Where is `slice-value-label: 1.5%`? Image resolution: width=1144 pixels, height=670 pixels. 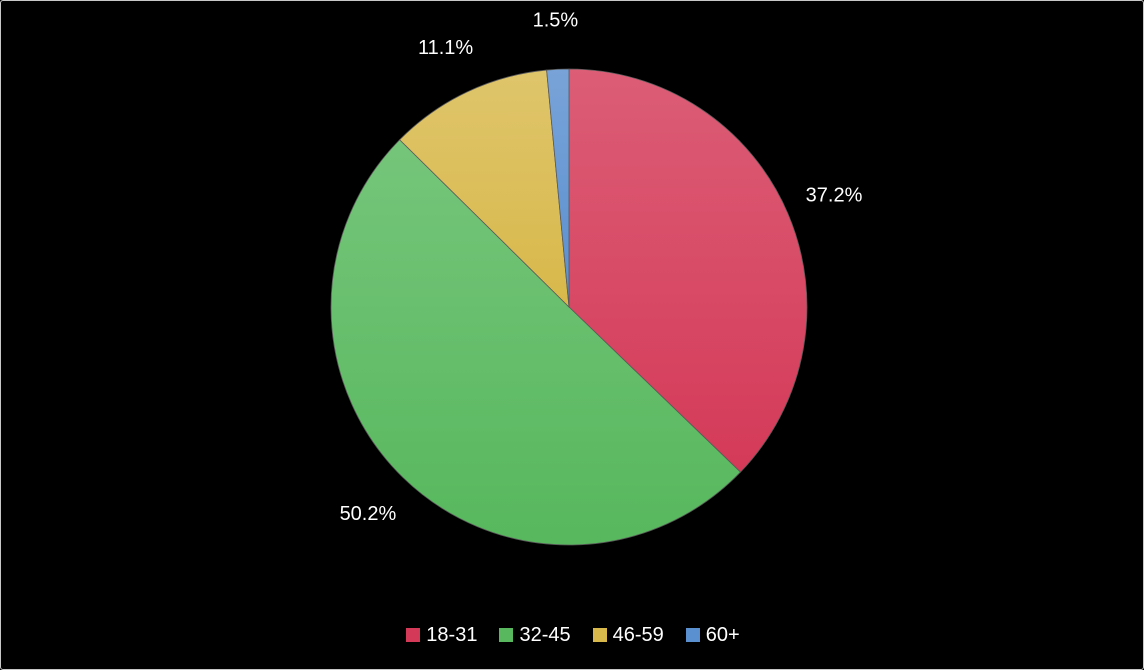
slice-value-label: 1.5% is located at coordinates (556, 20).